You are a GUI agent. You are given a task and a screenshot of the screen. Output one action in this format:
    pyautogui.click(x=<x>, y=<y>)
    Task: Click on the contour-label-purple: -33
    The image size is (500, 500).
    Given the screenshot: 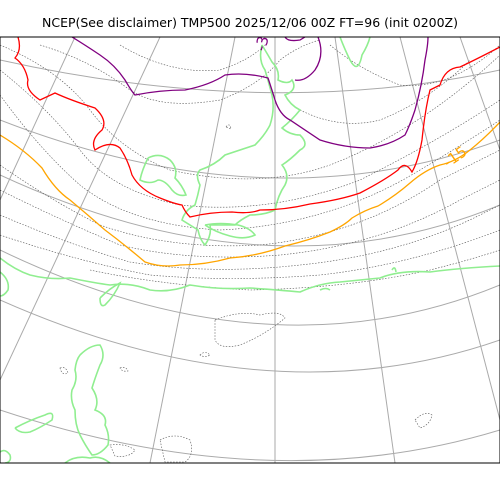 What is the action you would take?
    pyautogui.click(x=263, y=39)
    